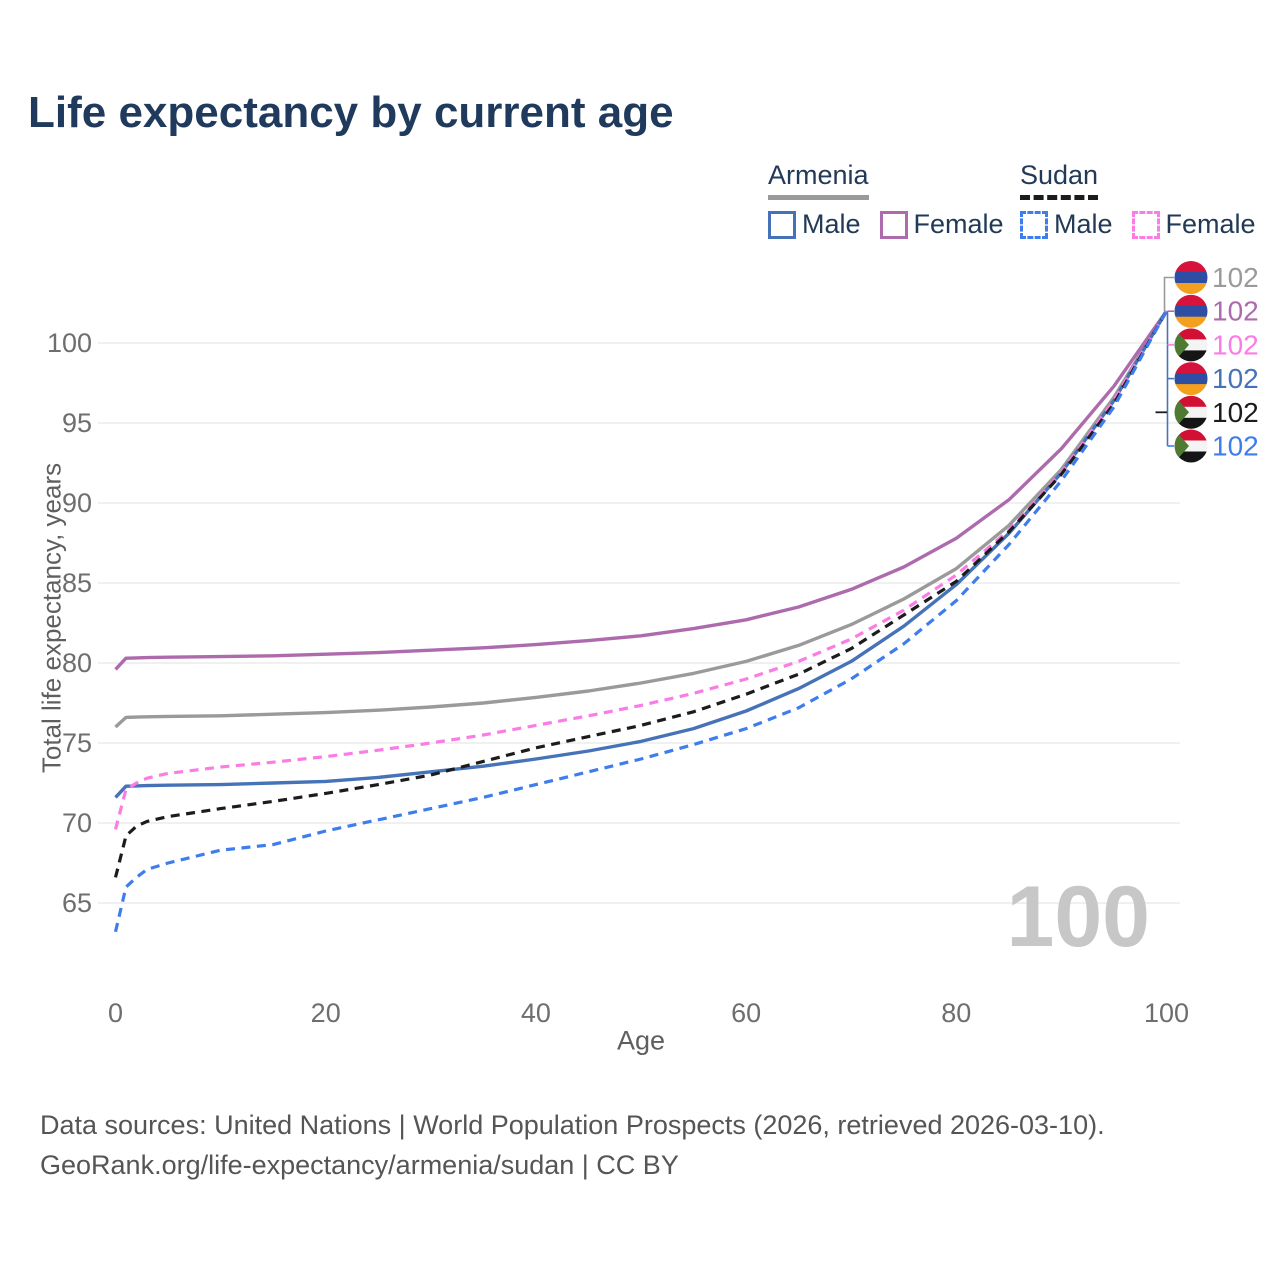 This screenshot has width=1280, height=1280. I want to click on legend-group-title-armenia: Armenia, so click(818, 175).